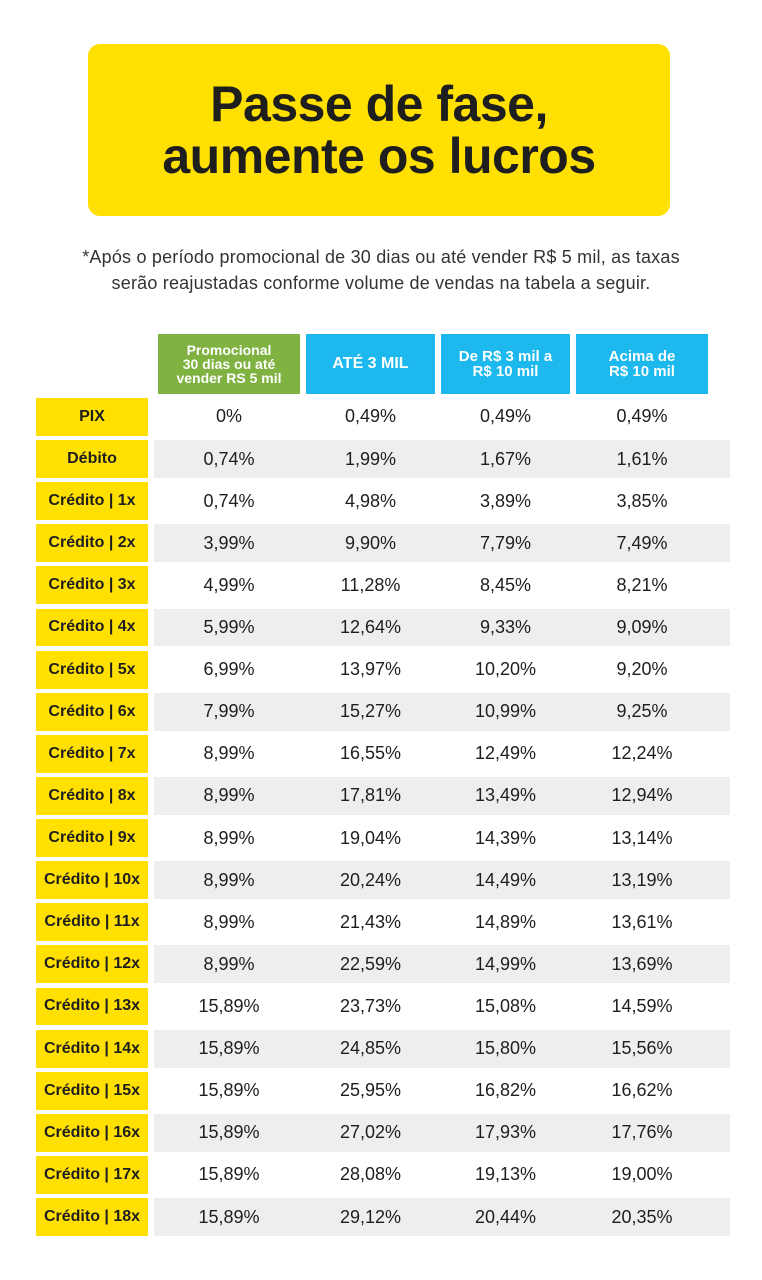 This screenshot has width=762, height=1280. I want to click on cell-ate-3-mil: 1,99%, so click(370, 458).